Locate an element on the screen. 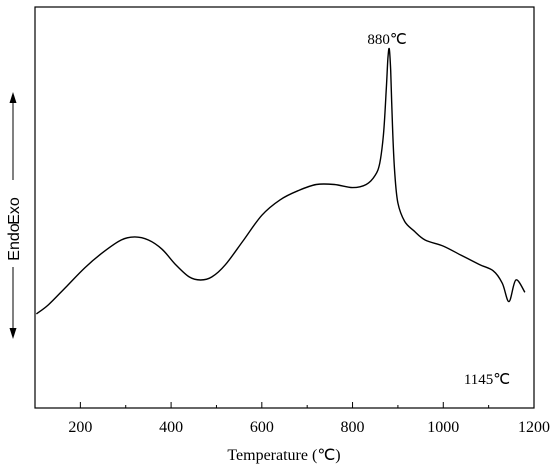  x-axis-ticks is located at coordinates (284, 405).